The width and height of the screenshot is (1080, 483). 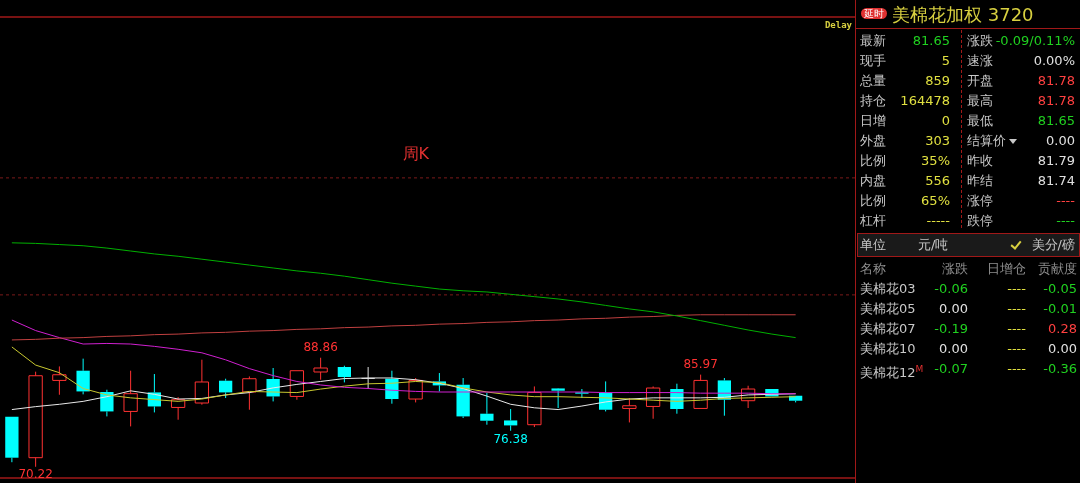 I want to click on text: 名称, so click(x=873, y=269).